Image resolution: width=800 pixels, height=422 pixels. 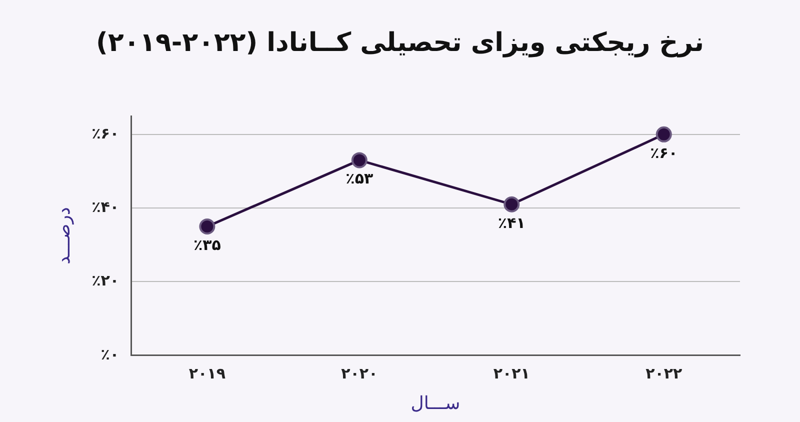 I want to click on data-label: ٪۵۳, so click(x=360, y=179).